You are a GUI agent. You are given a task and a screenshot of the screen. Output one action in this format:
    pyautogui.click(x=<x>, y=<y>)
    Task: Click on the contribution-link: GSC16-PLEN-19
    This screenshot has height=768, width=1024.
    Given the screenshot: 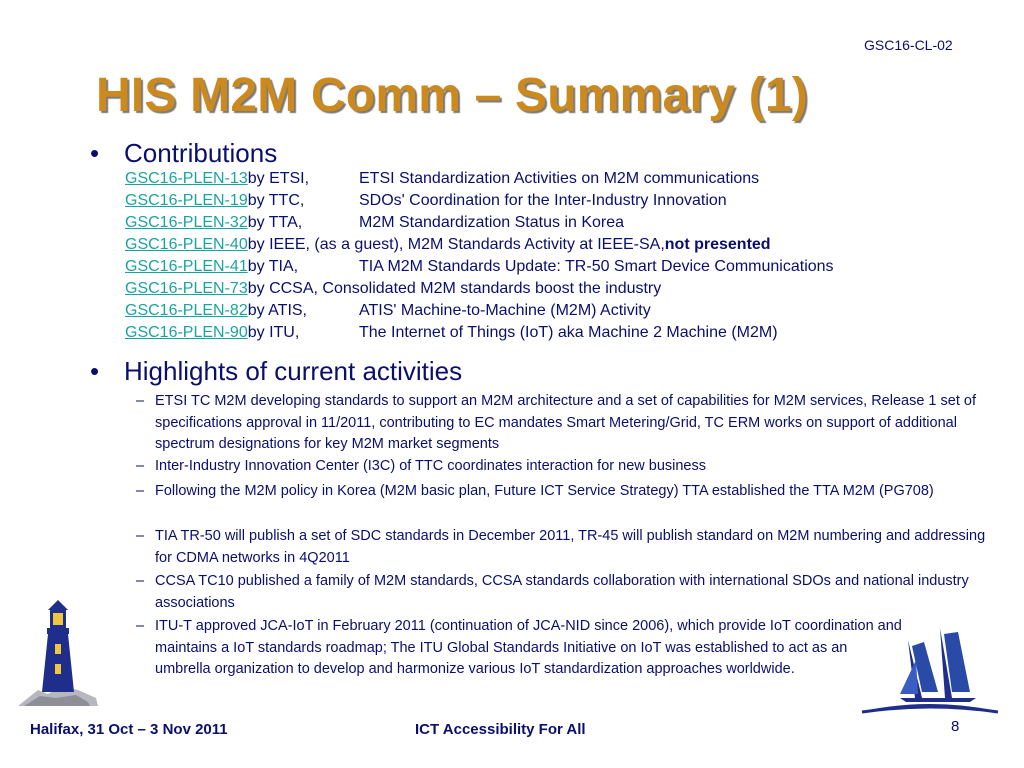 What is the action you would take?
    pyautogui.click(x=186, y=200)
    